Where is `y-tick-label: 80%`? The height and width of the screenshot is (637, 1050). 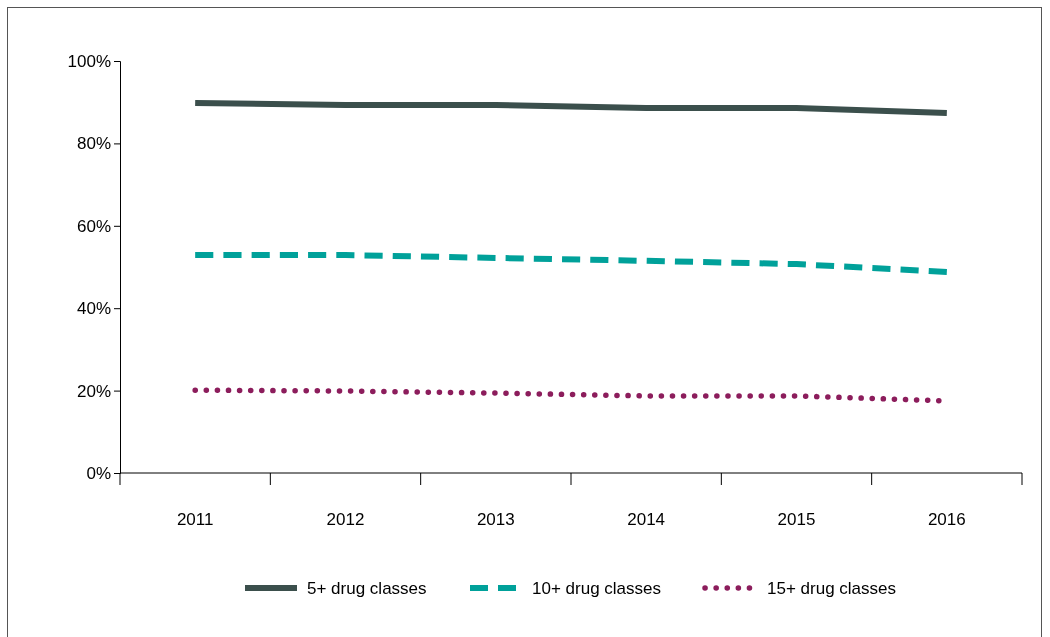
y-tick-label: 80% is located at coordinates (93, 144).